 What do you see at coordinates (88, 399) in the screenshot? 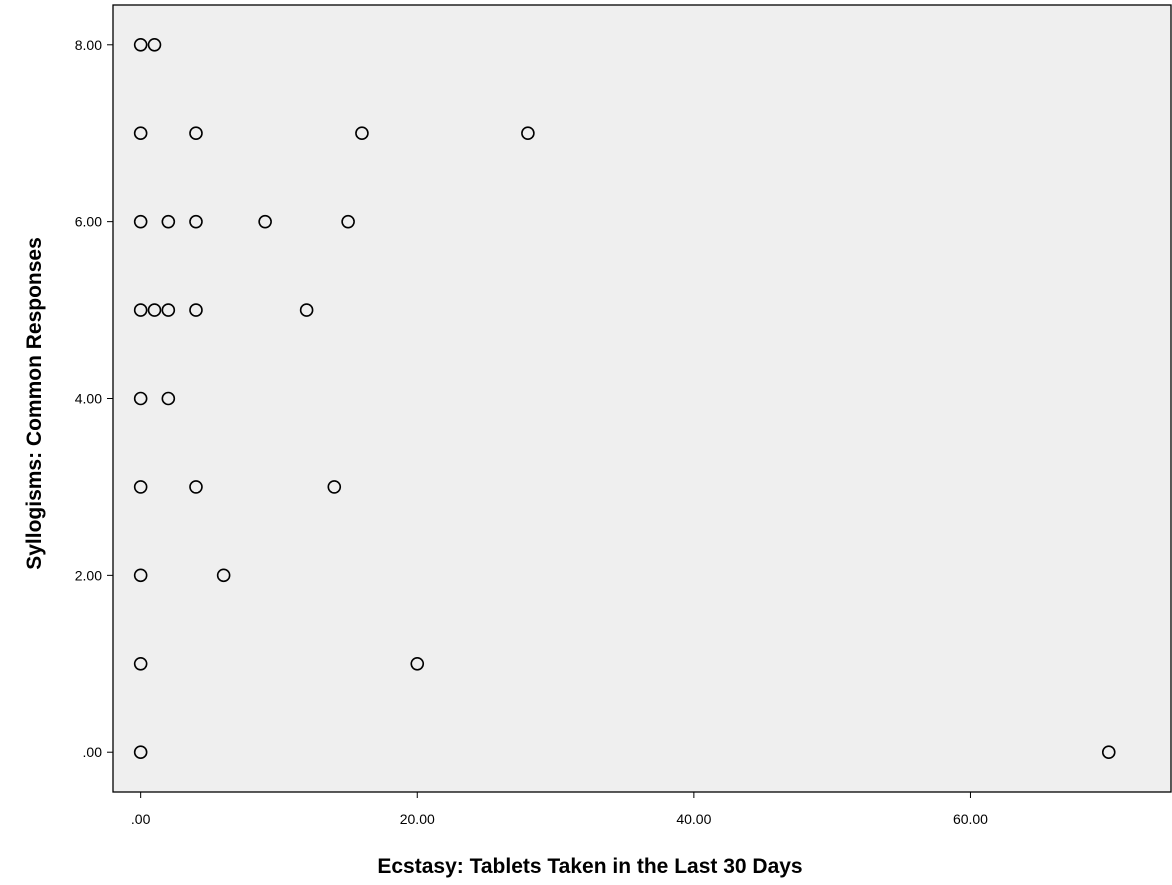
I see `y-tick-label: 4.00` at bounding box center [88, 399].